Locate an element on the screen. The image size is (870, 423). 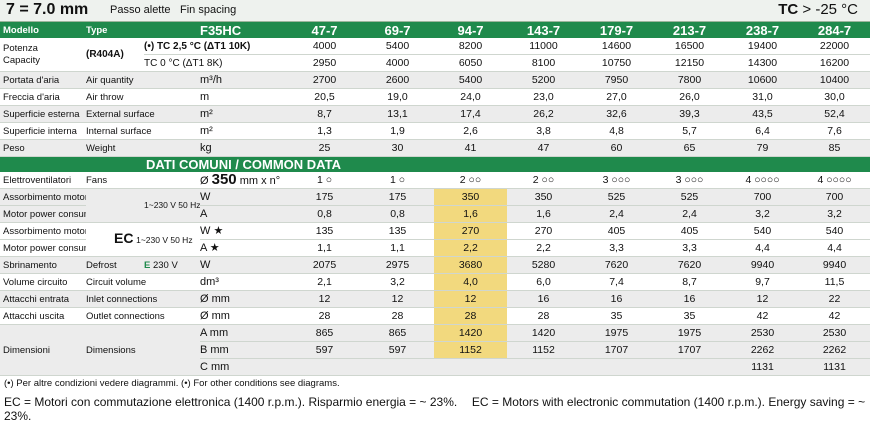
cell-value: 5400 is located at coordinates (470, 80).